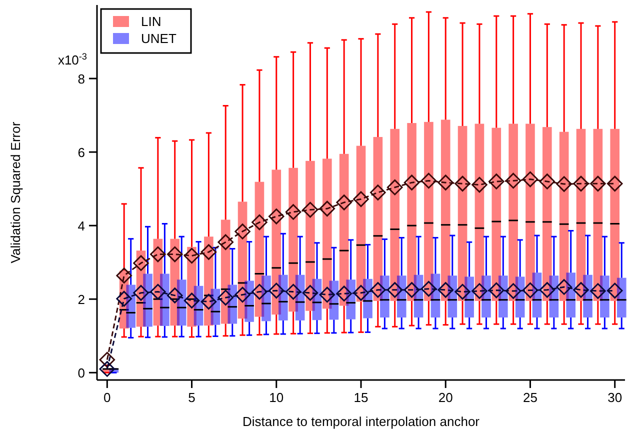 The width and height of the screenshot is (627, 436). What do you see at coordinates (192, 397) in the screenshot?
I see `x-tick-label: 5` at bounding box center [192, 397].